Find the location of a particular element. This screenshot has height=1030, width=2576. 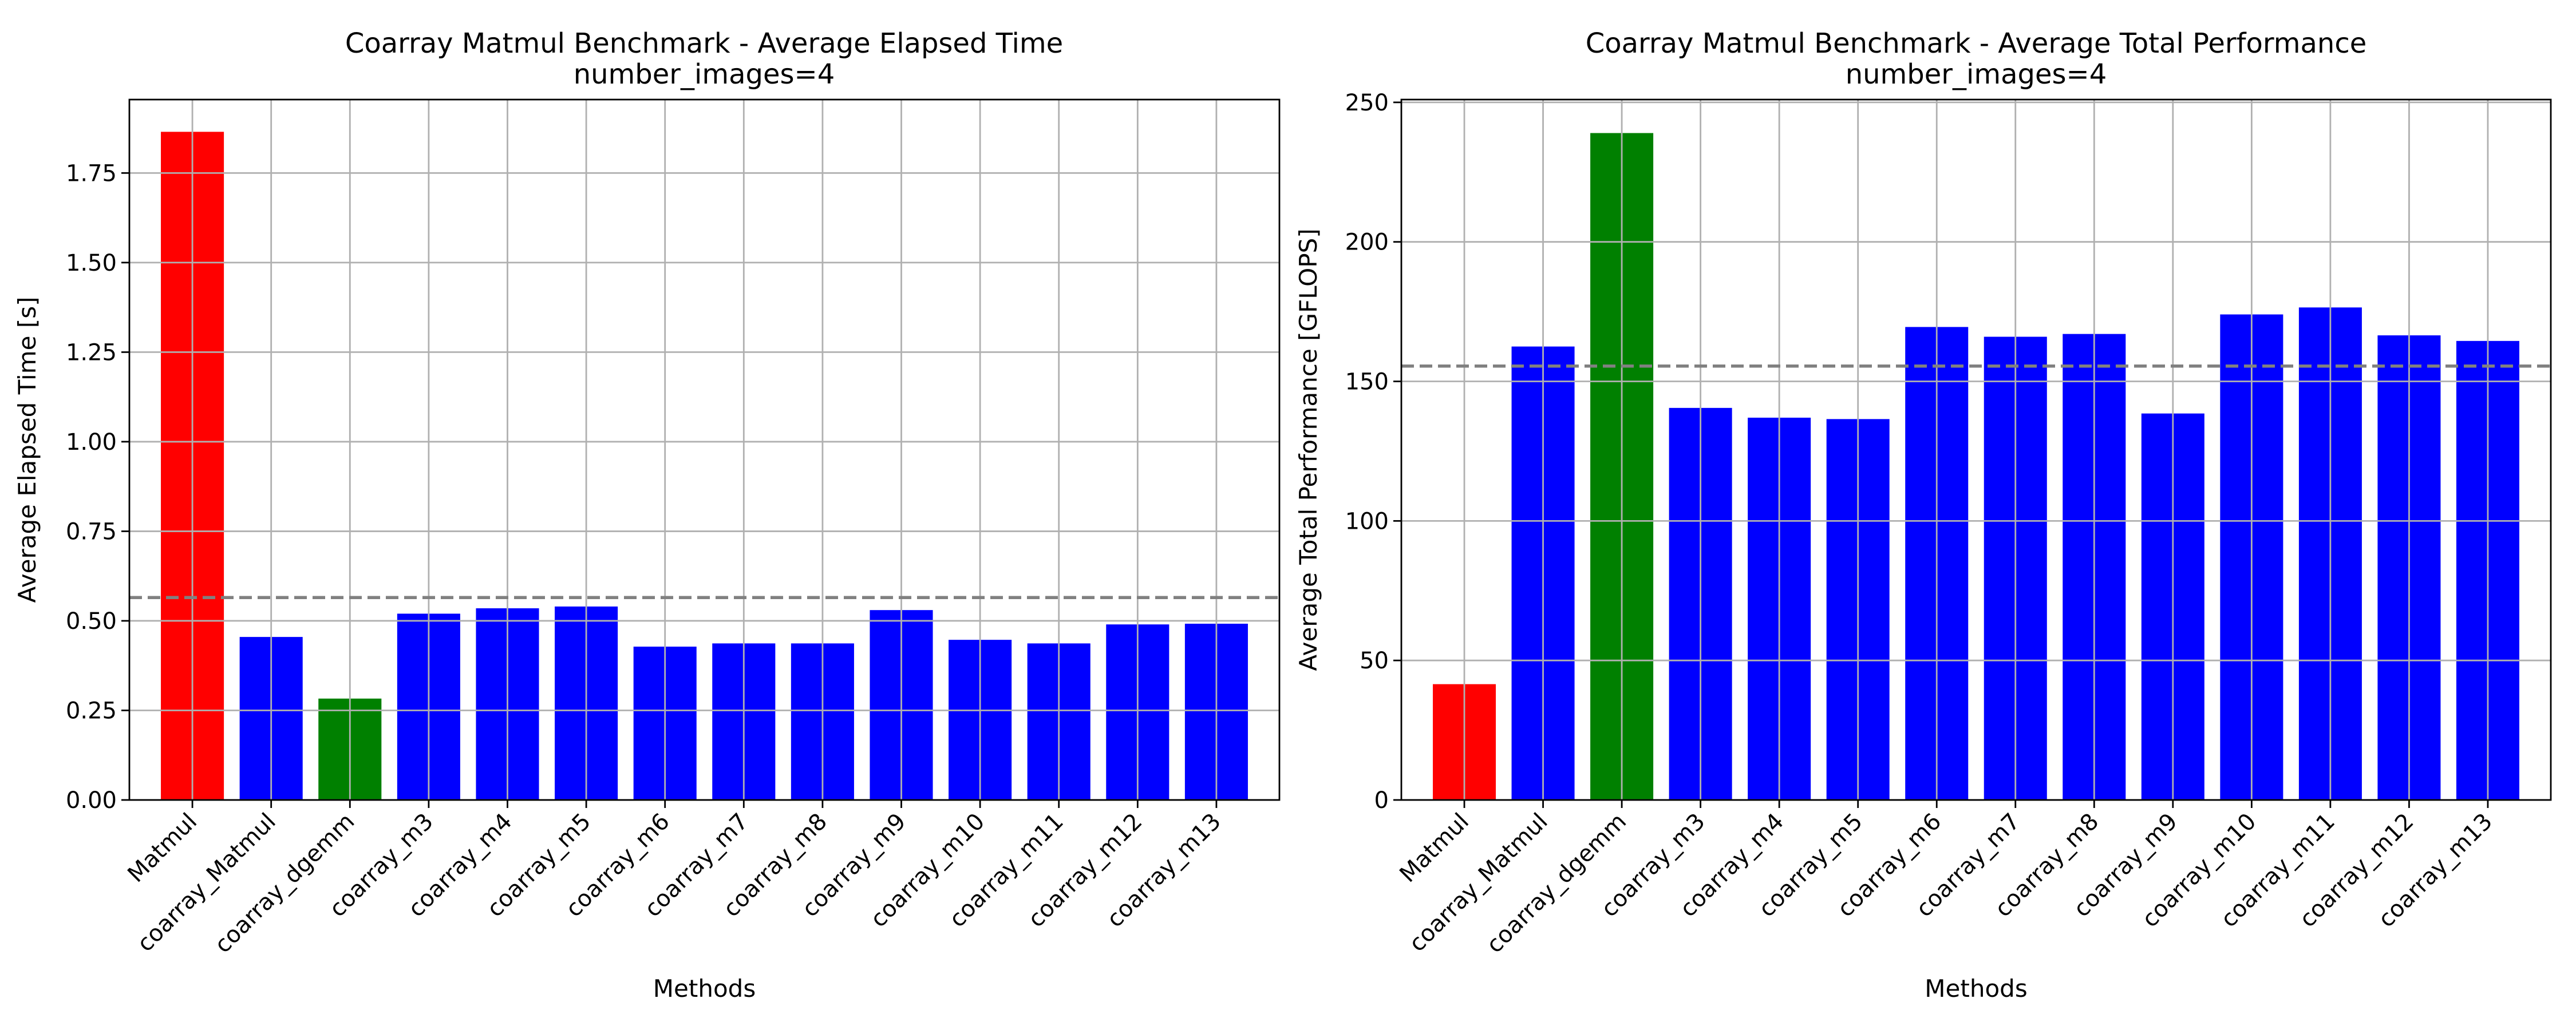

y-axis-label: Average Total Performance [GFLOPS] is located at coordinates (1308, 449).